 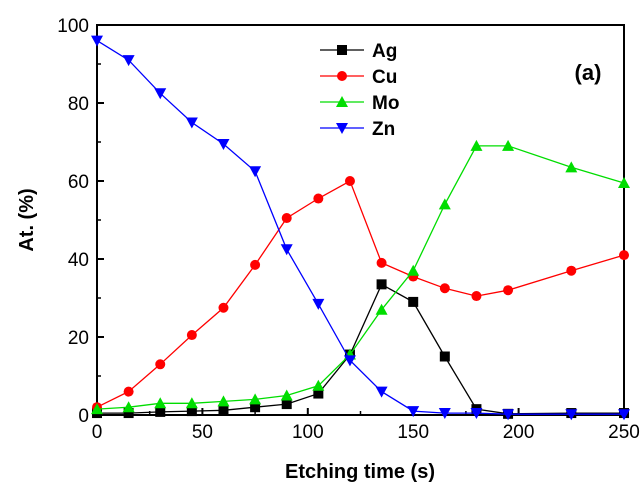 I want to click on x-tick-label: 100, so click(x=308, y=432).